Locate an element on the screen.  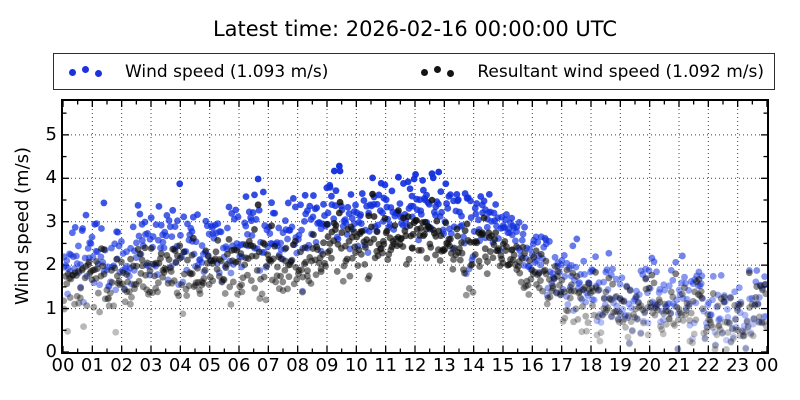
x-tick-label: 06 is located at coordinates (239, 365).